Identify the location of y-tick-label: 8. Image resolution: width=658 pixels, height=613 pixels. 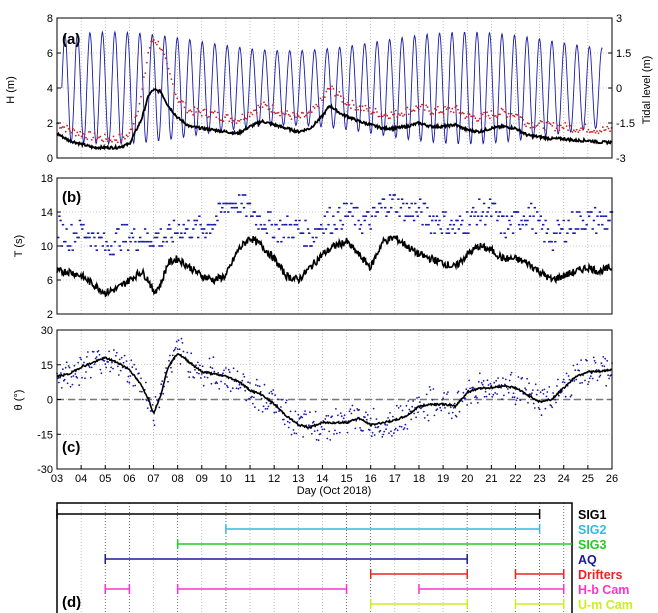
(50, 19).